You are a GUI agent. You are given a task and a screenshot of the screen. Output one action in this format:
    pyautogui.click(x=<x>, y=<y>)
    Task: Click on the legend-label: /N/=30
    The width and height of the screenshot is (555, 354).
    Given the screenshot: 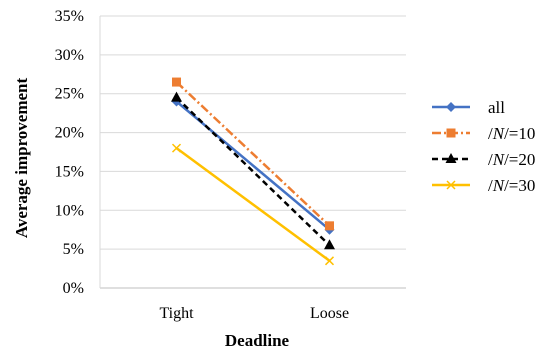 What is the action you would take?
    pyautogui.click(x=511, y=185)
    